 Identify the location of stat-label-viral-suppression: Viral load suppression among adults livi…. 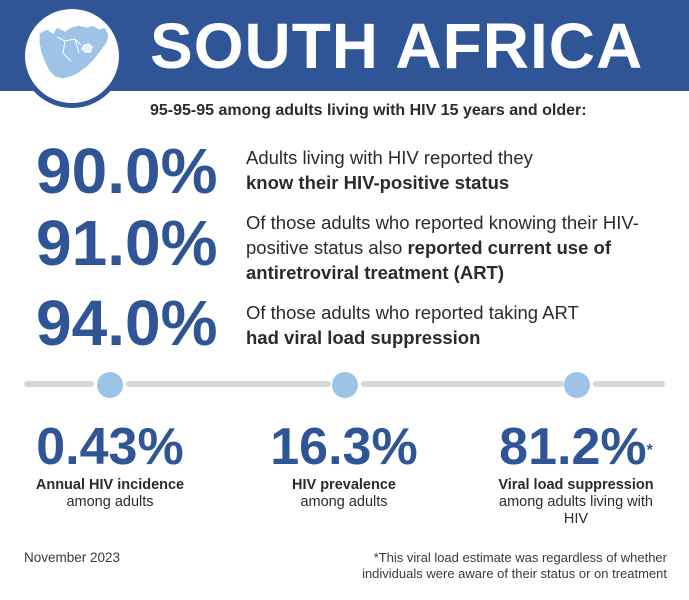
(576, 502).